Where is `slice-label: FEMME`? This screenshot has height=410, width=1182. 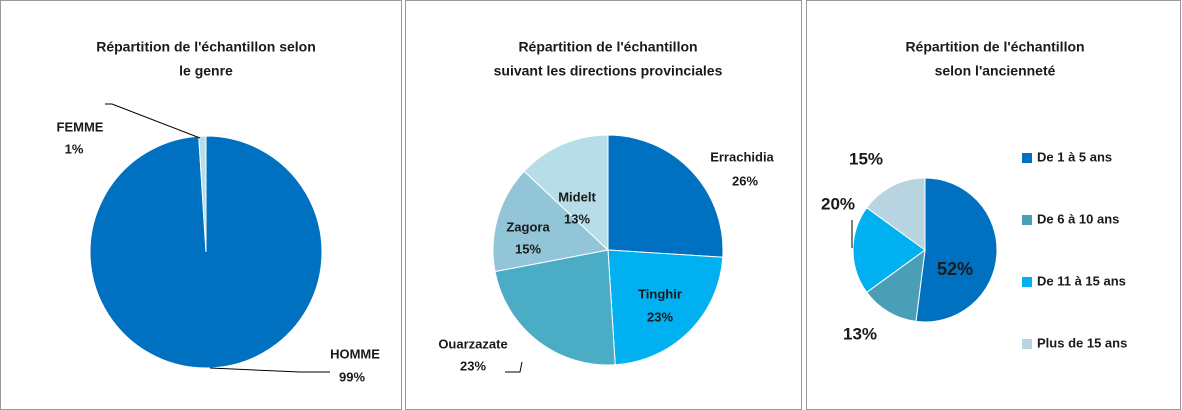 slice-label: FEMME is located at coordinates (80, 126).